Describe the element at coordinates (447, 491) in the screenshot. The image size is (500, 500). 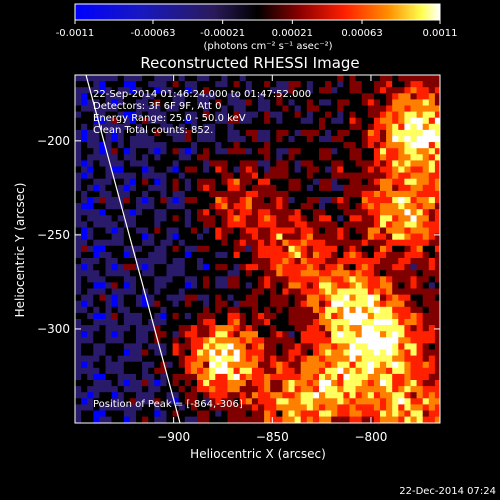
I see `footer-timestamp: 22-Dec-2014 07:24` at that location.